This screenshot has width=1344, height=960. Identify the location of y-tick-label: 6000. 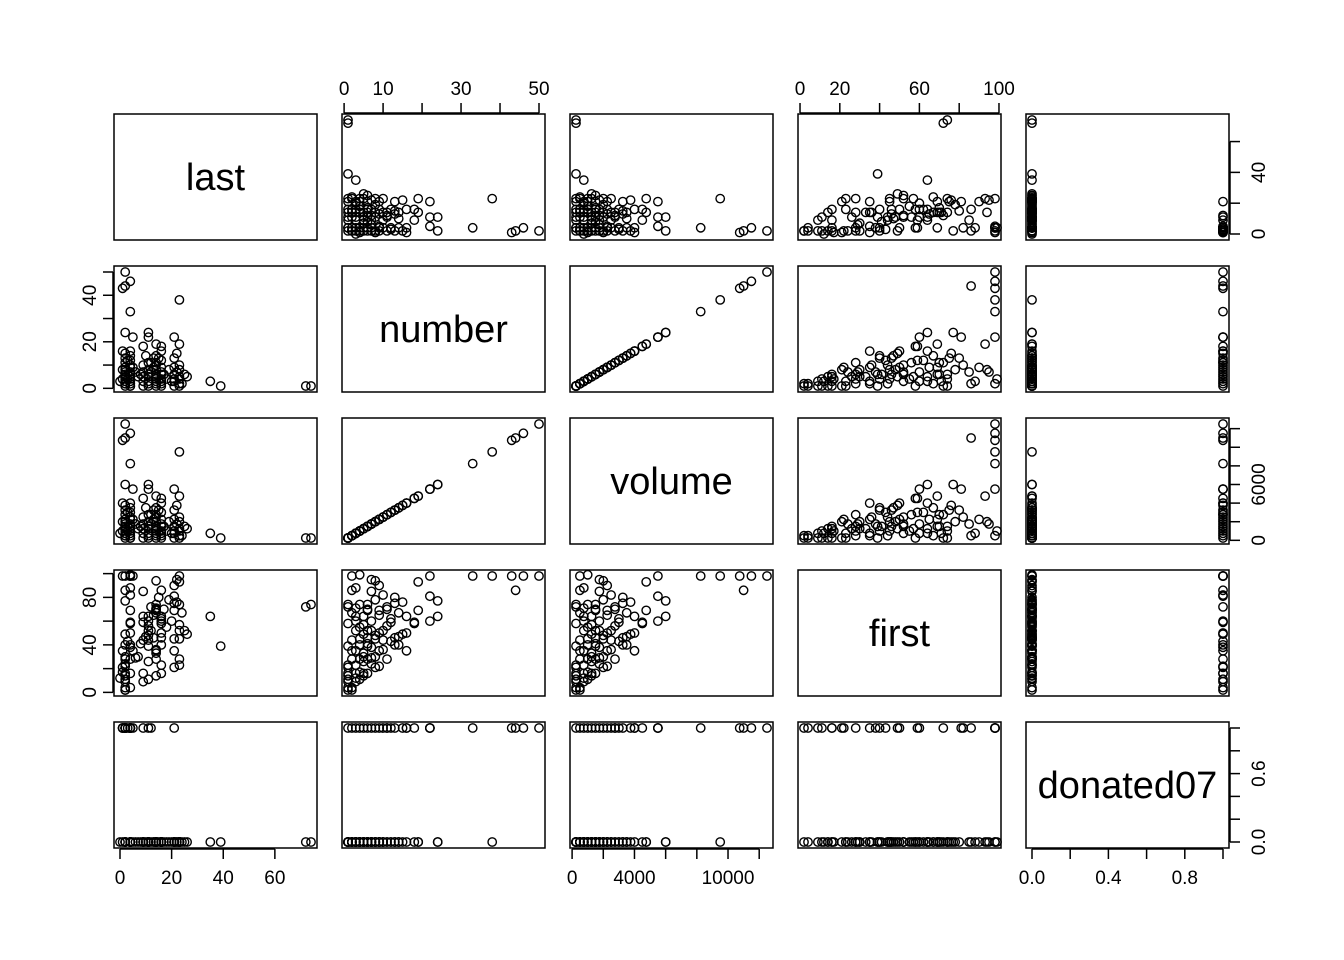
(1259, 484).